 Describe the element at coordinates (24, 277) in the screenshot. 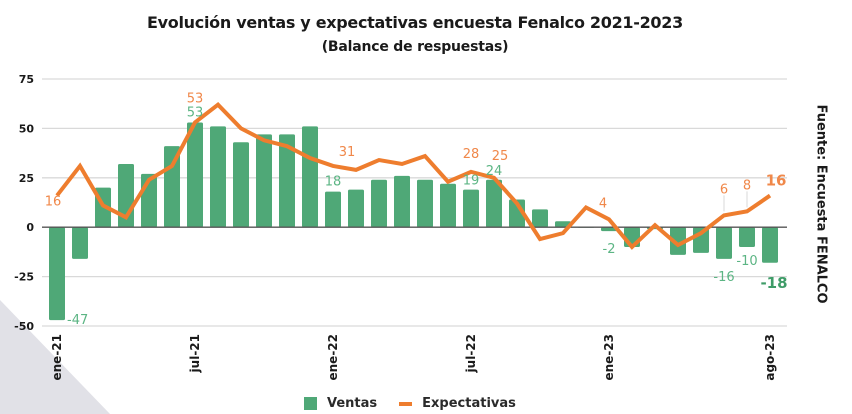

I see `y-tick-label: -25` at that location.